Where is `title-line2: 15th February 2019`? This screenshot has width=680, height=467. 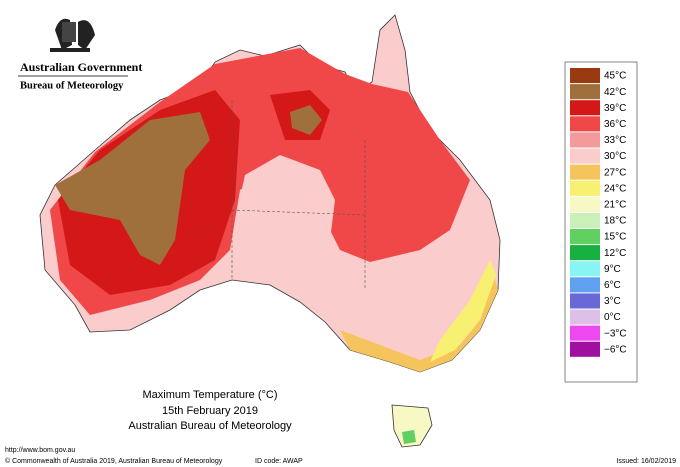 title-line2: 15th February 2019 is located at coordinates (210, 411).